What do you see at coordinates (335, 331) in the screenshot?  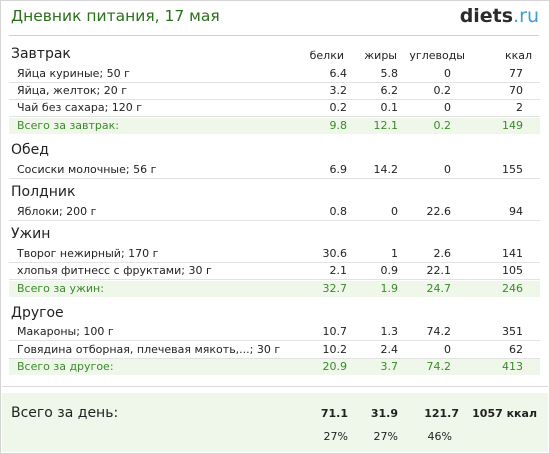 I see `food-protein: 10.7` at bounding box center [335, 331].